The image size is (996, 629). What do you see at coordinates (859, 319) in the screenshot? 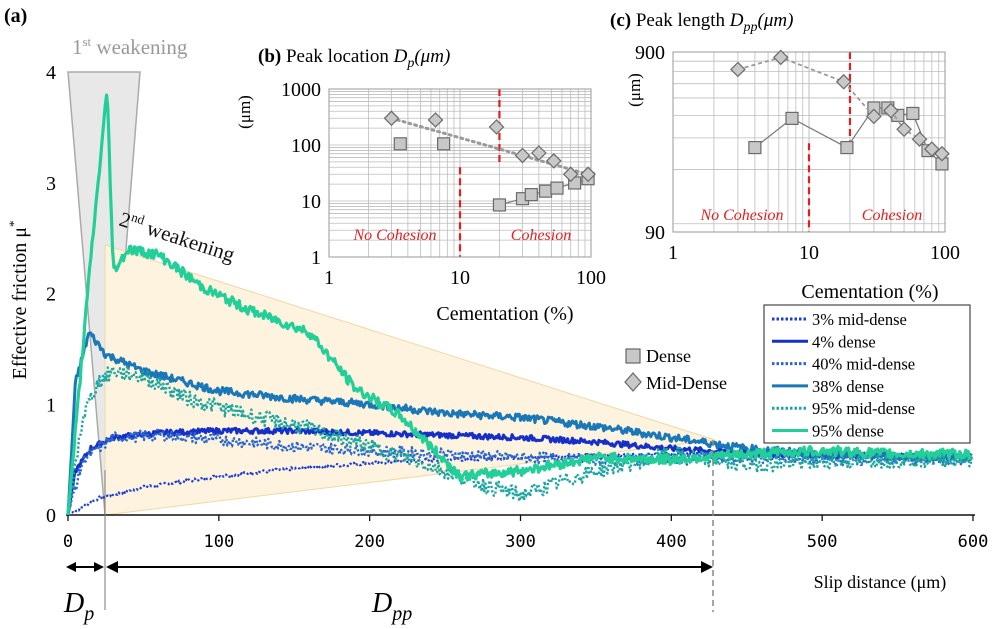
I see `legend-label-0: 3% mid-dense` at bounding box center [859, 319].